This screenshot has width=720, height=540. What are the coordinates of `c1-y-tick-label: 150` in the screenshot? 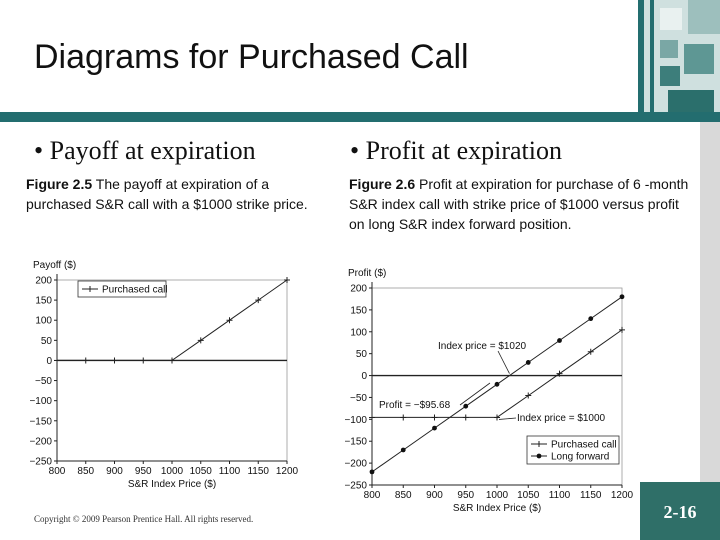 It's located at (43, 301).